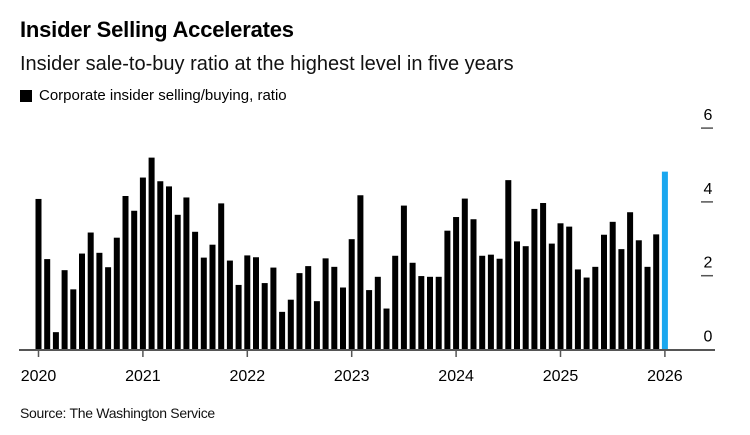  I want to click on x-ticks-group: 2020 2021 2022 2023 2024 2025 2026, so click(352, 367).